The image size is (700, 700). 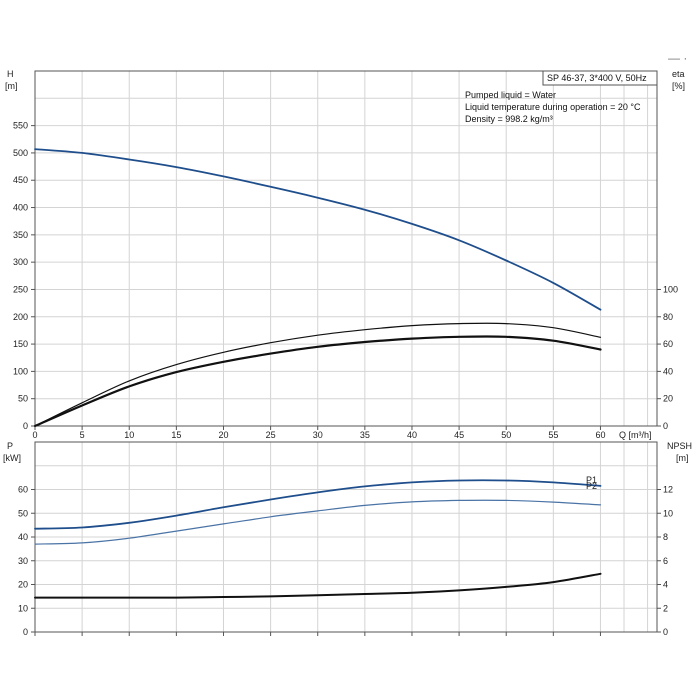 I want to click on head-right-tick-label-0: 0, so click(x=665, y=426).